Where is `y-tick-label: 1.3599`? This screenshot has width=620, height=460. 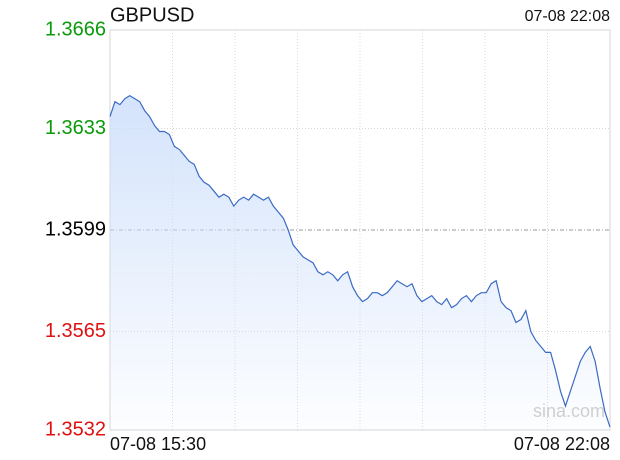
y-tick-label: 1.3599 is located at coordinates (75, 229).